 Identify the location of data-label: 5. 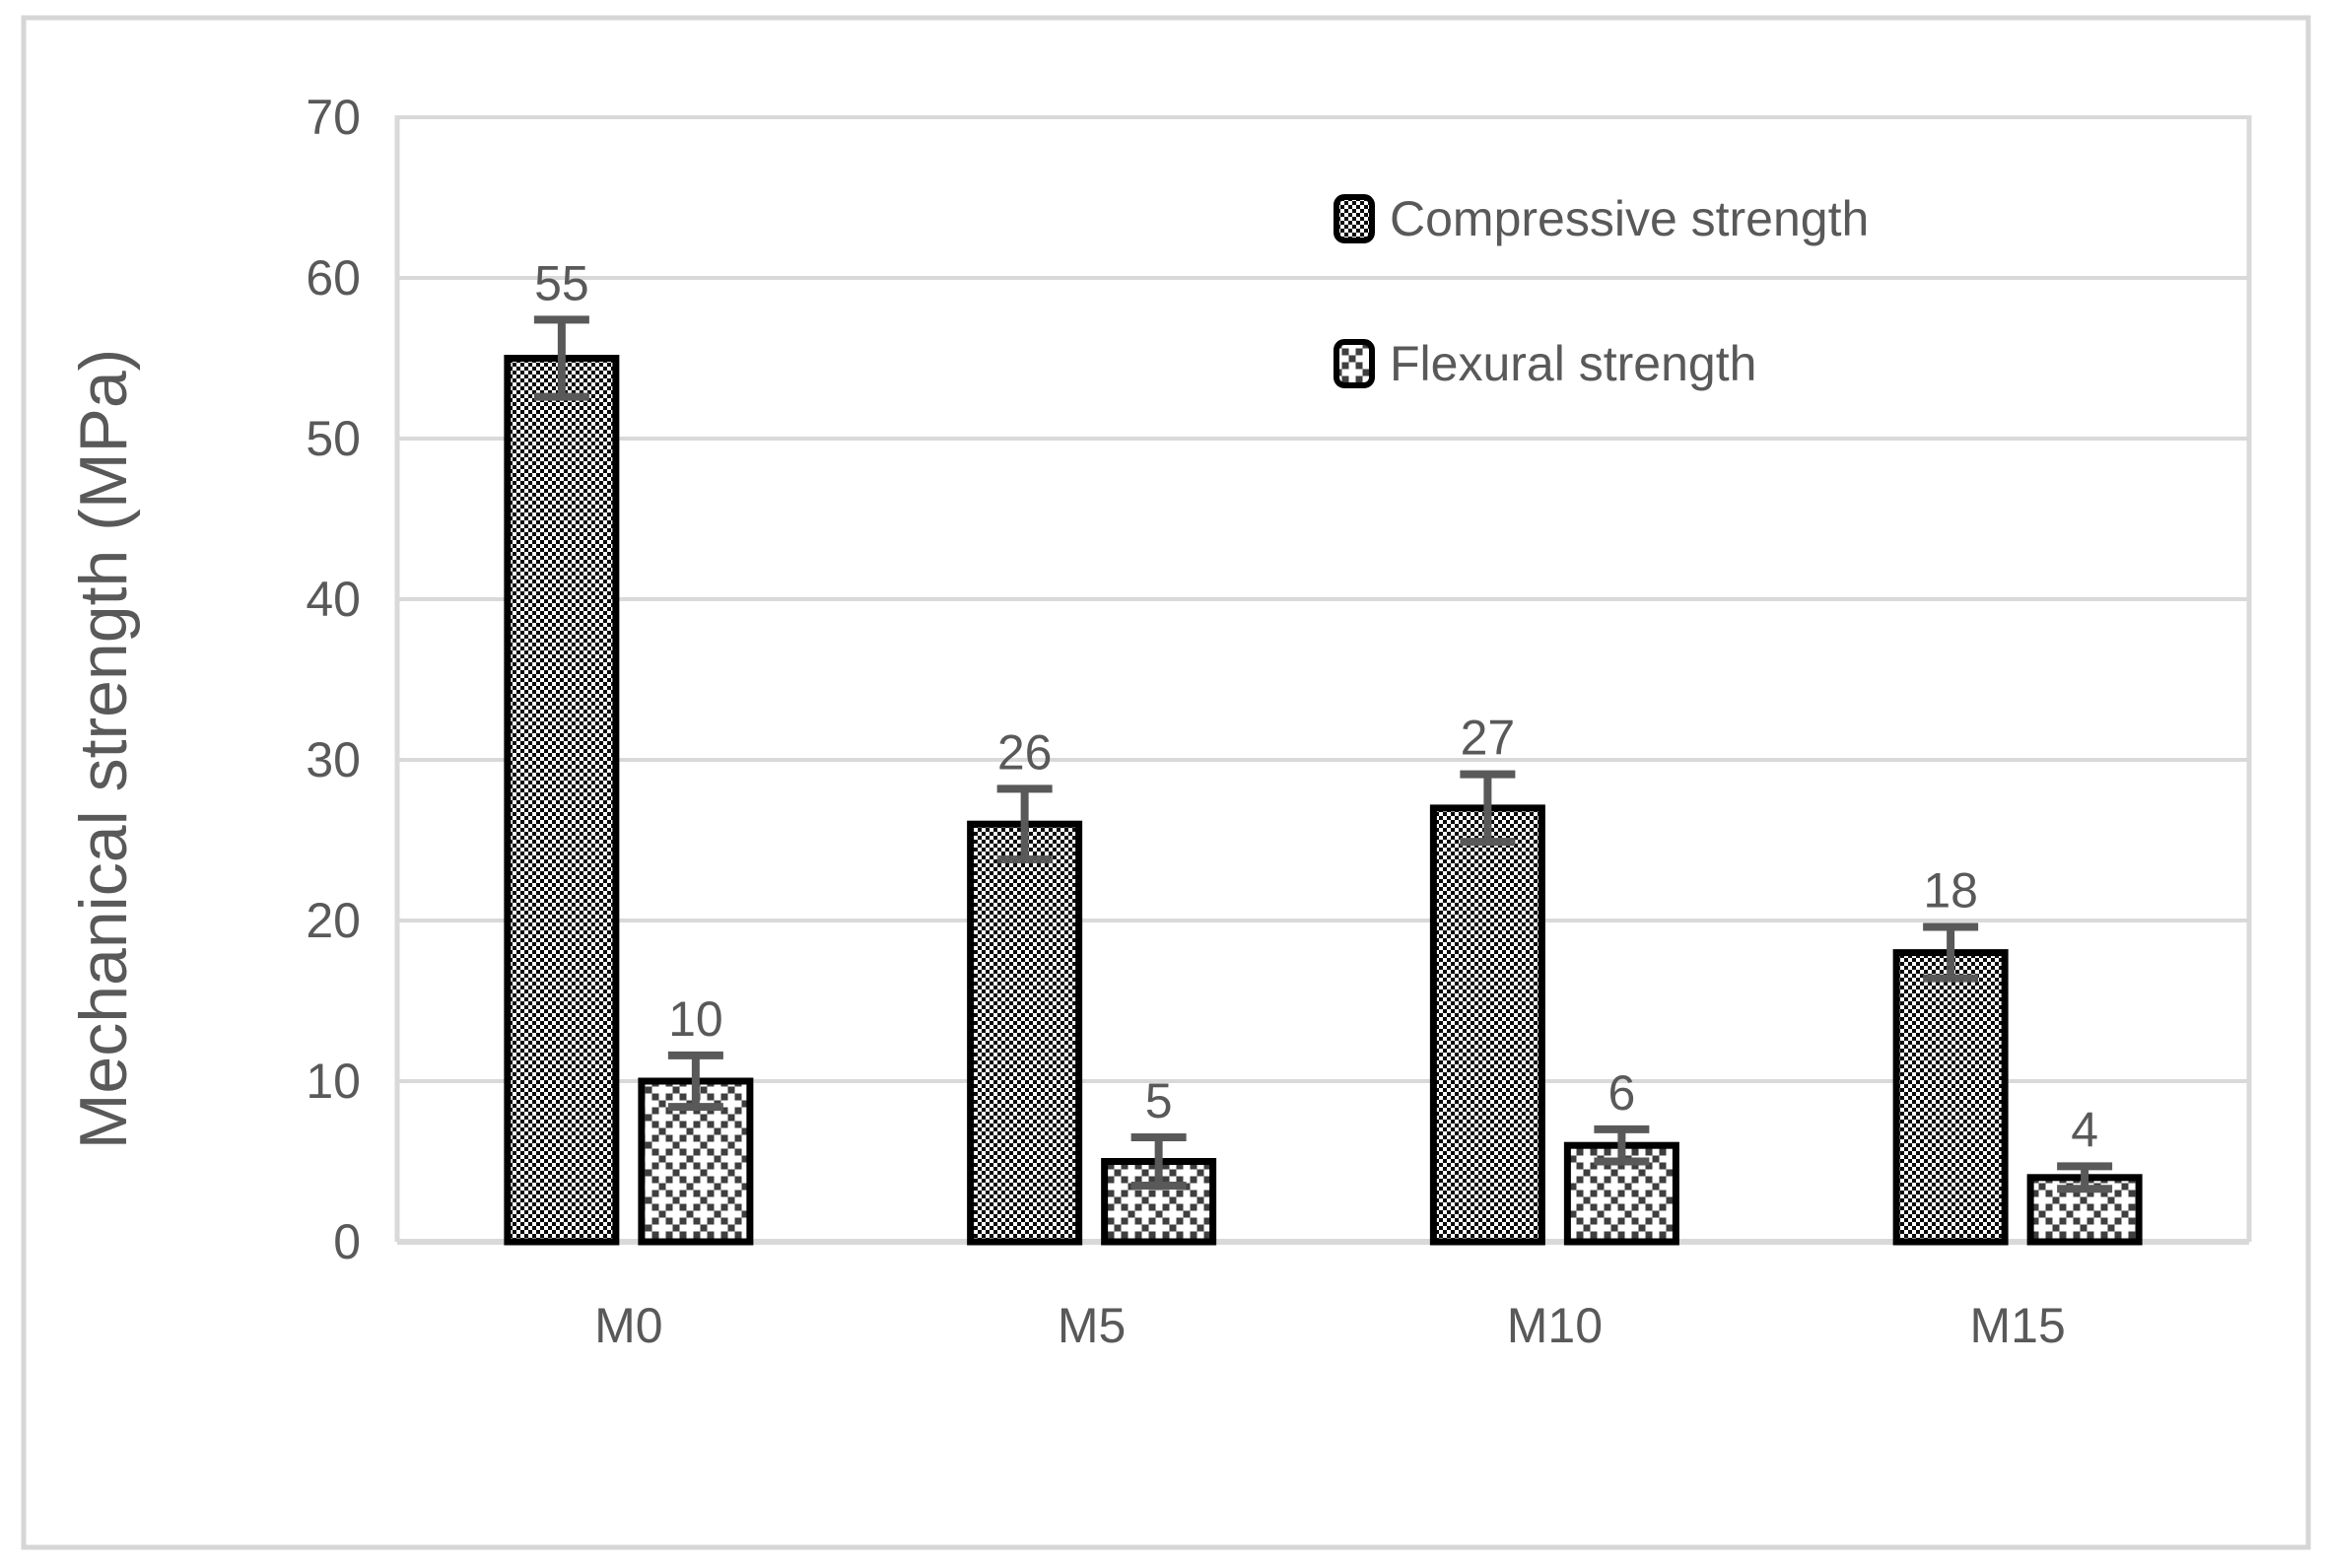
(1159, 1100).